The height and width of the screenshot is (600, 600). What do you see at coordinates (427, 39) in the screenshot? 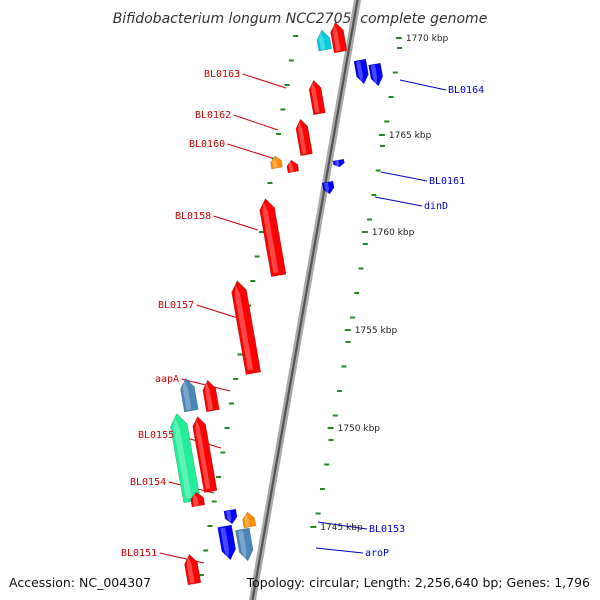
I see `scale-label: 1770 kbp` at bounding box center [427, 39].